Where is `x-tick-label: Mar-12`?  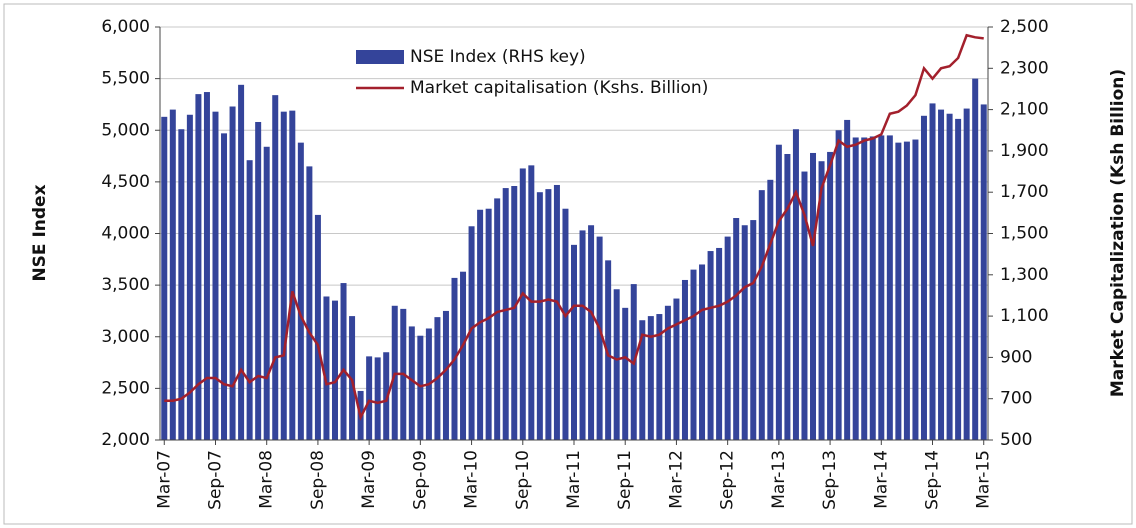 x-tick-label: Mar-12 is located at coordinates (676, 479).